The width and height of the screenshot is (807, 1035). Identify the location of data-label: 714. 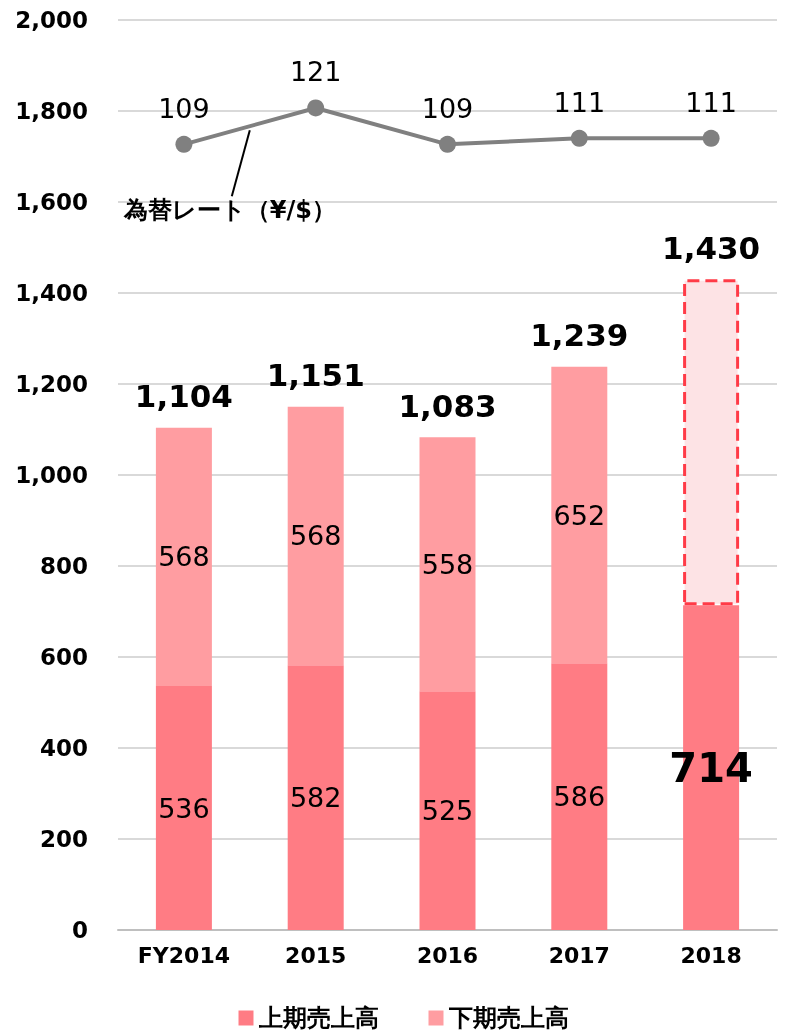
(711, 767).